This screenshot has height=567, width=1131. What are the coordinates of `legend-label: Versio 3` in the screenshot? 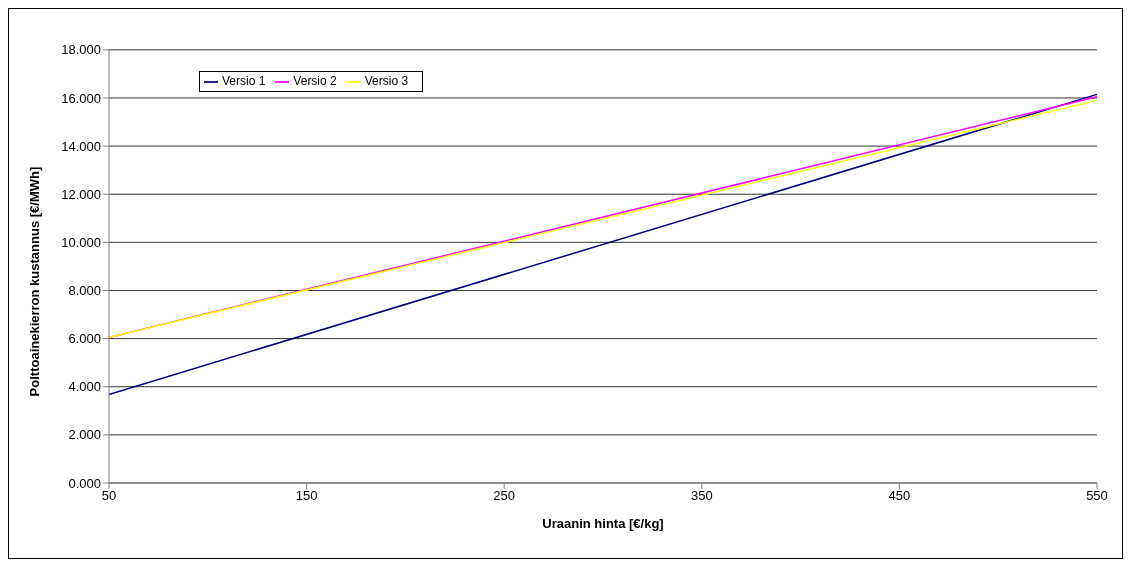 It's located at (386, 81).